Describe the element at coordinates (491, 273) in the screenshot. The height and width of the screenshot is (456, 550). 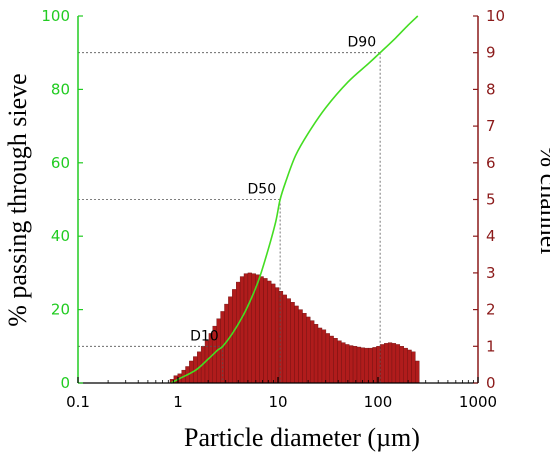
I see `y-right-tick-label: 3` at that location.